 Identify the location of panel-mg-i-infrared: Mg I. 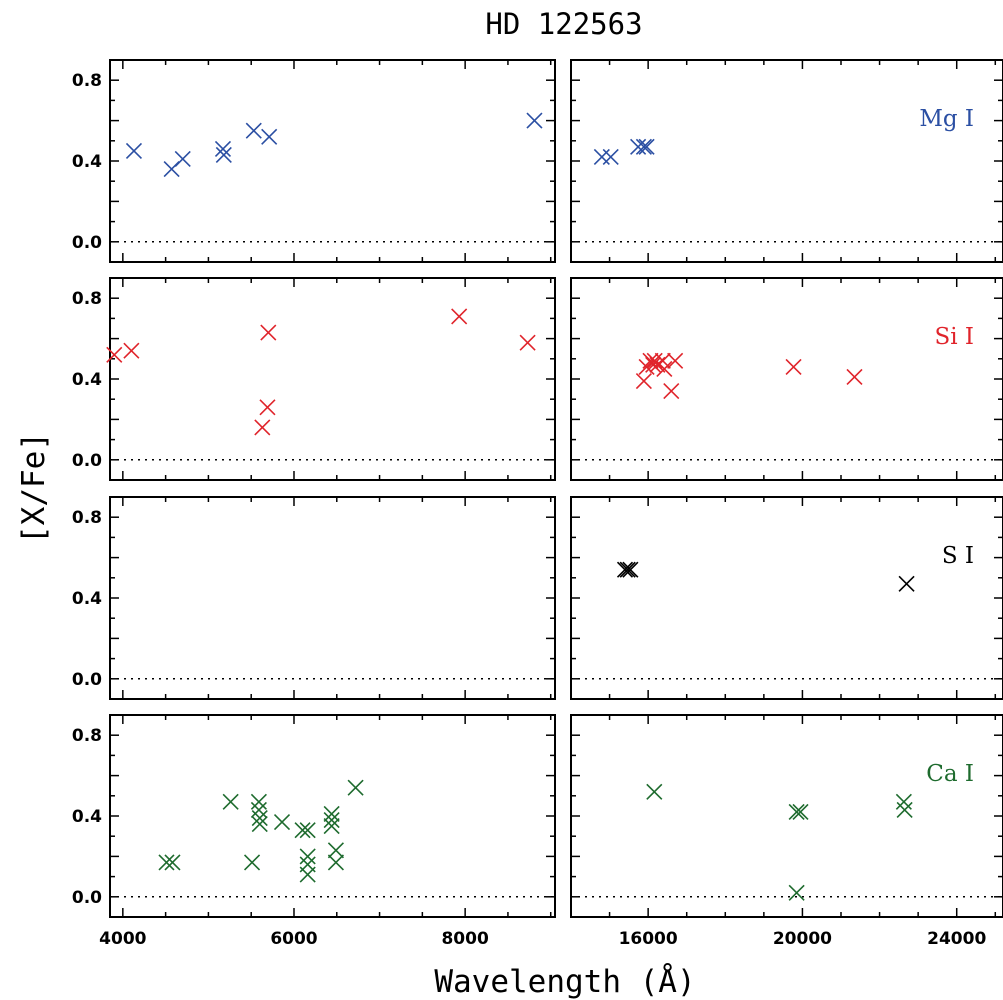
(786, 161).